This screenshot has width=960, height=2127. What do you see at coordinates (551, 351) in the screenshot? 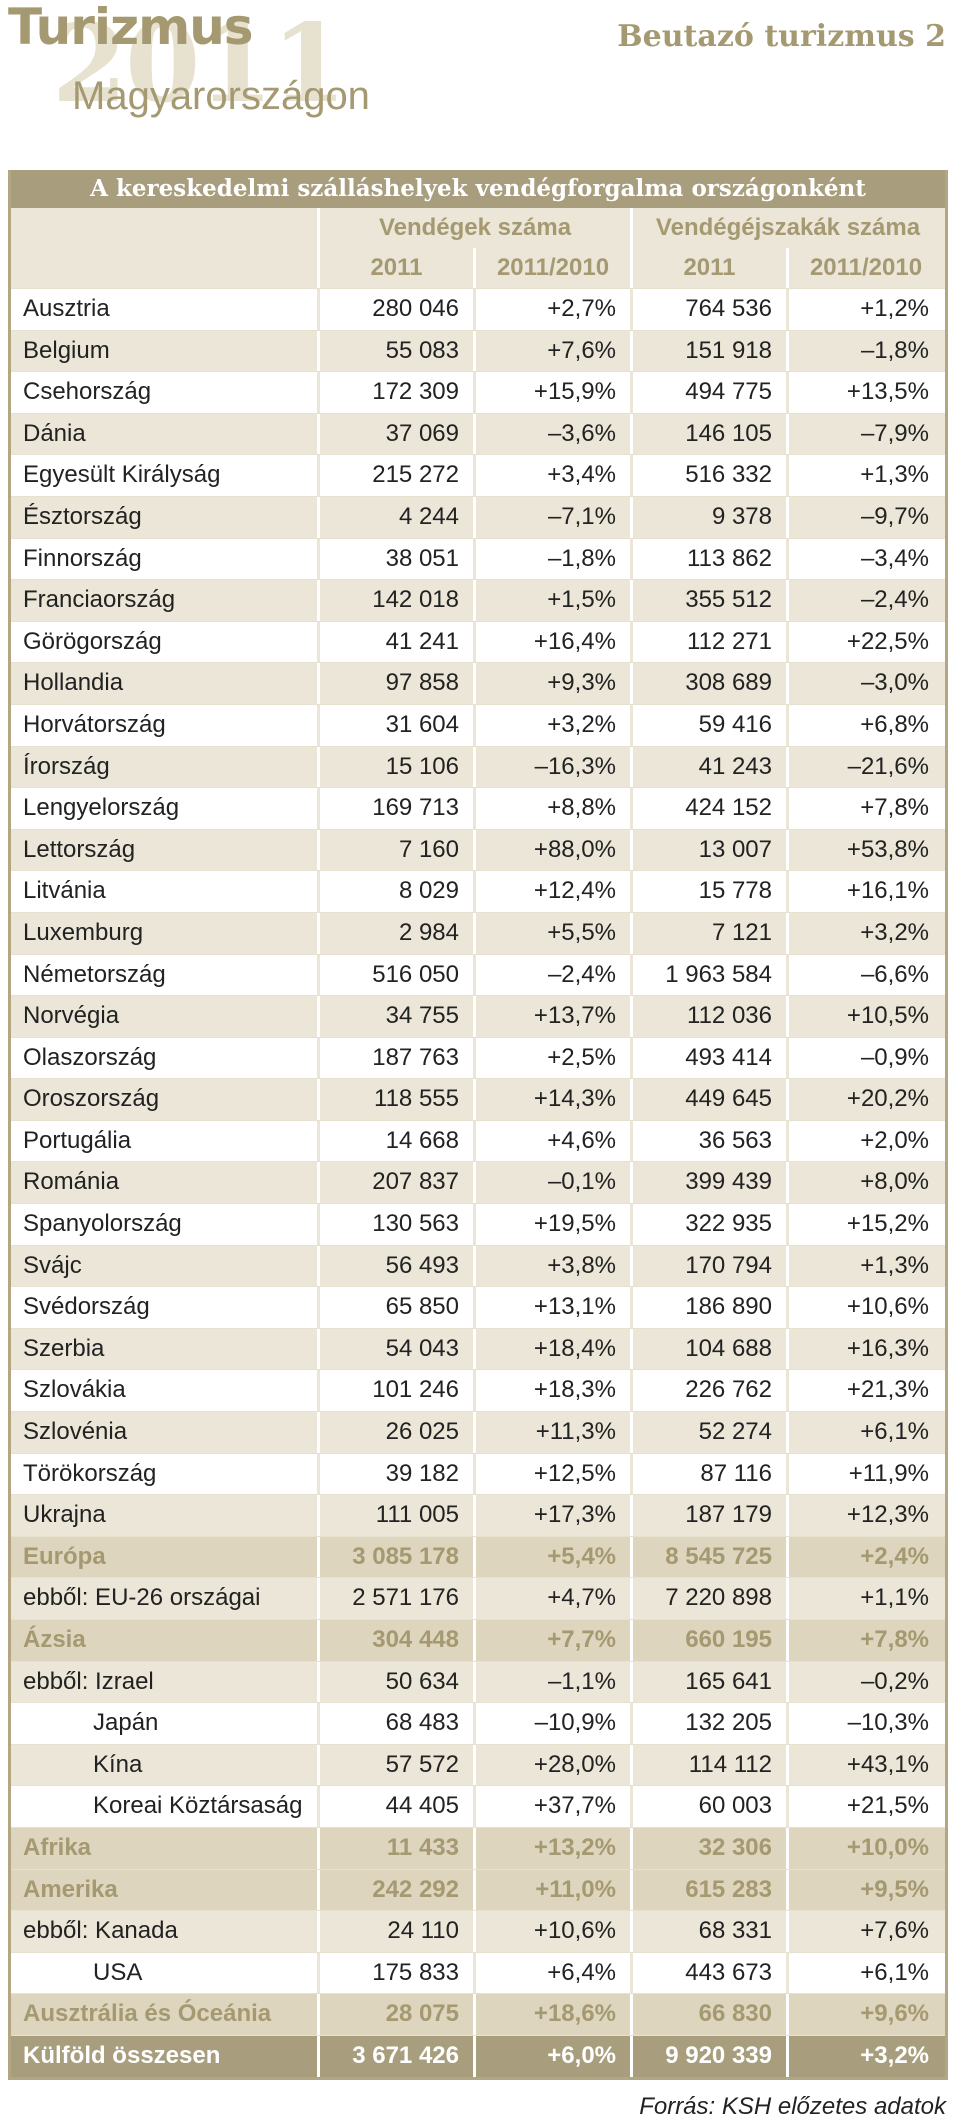
I see `guests-change-cell: +7,6%` at bounding box center [551, 351].